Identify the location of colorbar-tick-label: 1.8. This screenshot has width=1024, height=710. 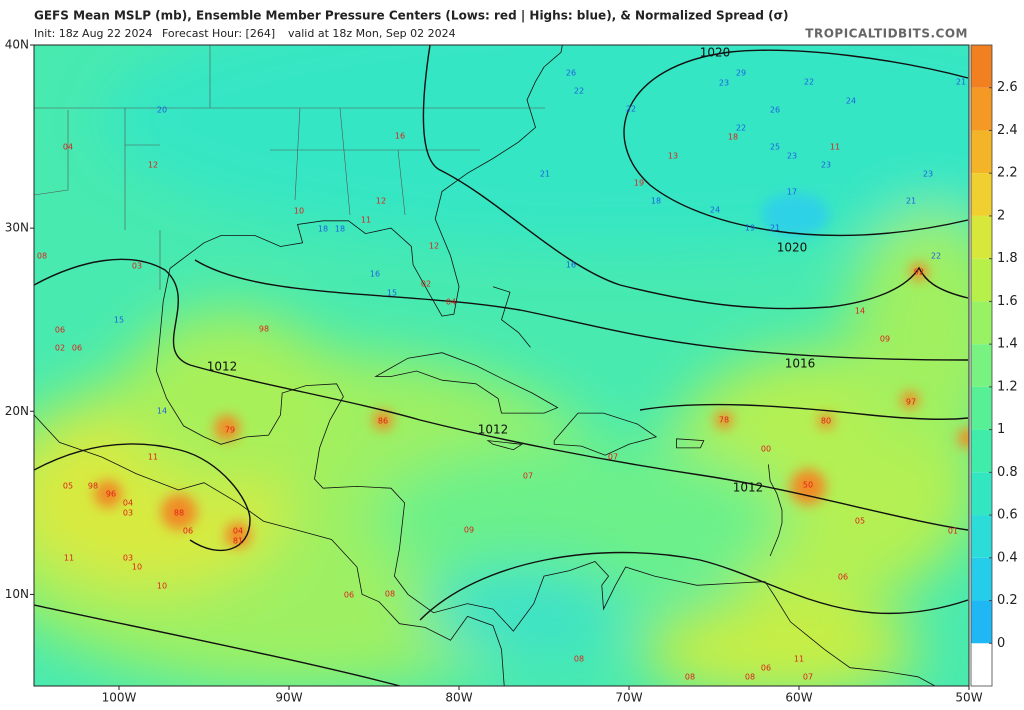
(1007, 258).